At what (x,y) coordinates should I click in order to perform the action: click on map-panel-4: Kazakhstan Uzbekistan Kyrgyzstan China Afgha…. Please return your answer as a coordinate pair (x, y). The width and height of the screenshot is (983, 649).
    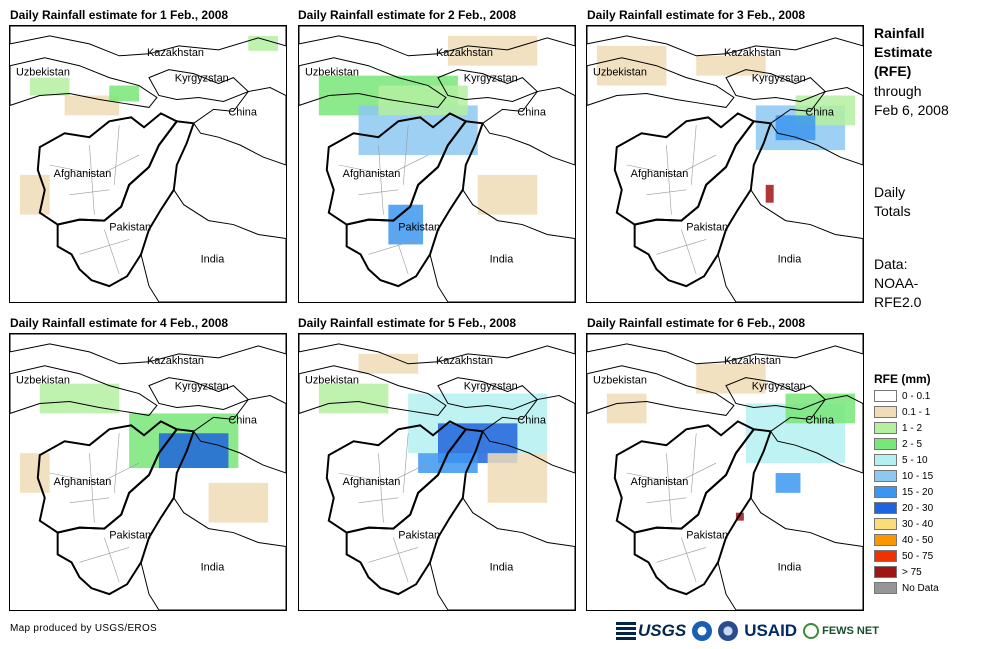
    Looking at the image, I should click on (148, 472).